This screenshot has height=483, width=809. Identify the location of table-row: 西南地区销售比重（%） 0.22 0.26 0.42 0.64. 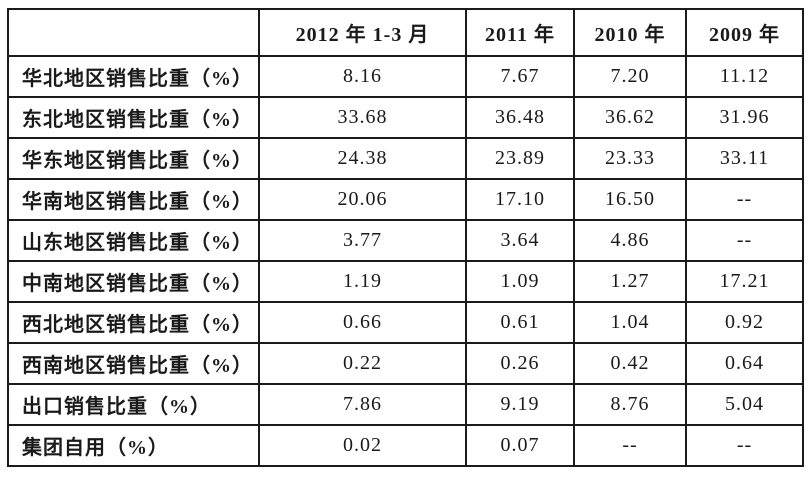
(405, 363).